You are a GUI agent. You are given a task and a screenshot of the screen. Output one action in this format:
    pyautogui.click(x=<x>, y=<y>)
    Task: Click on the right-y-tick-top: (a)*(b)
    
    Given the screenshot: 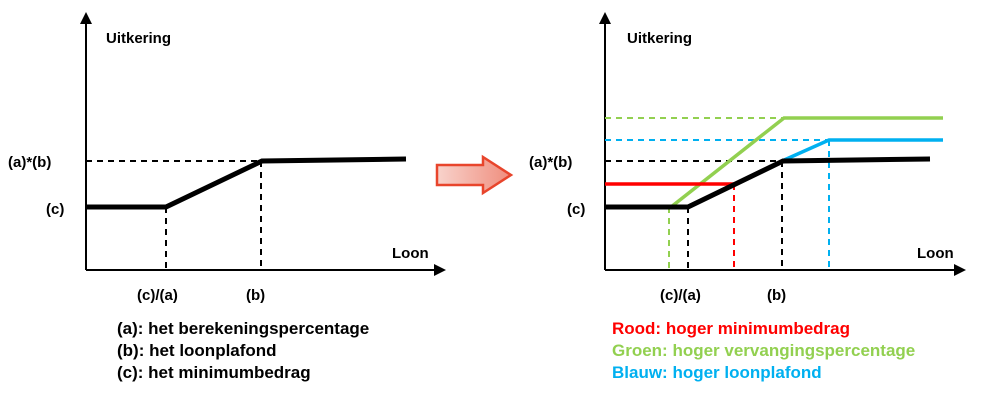 What is the action you would take?
    pyautogui.click(x=550, y=162)
    